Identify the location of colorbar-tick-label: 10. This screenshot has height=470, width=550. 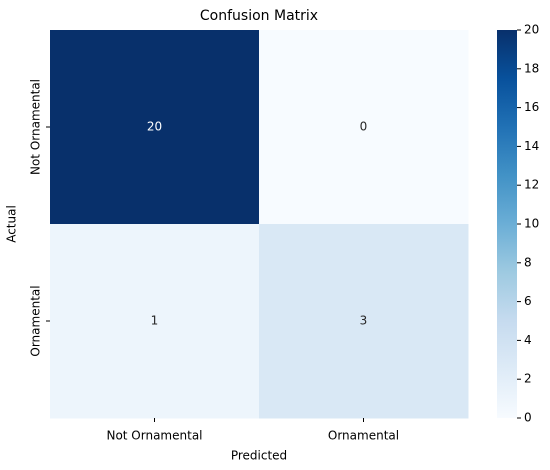
(531, 224).